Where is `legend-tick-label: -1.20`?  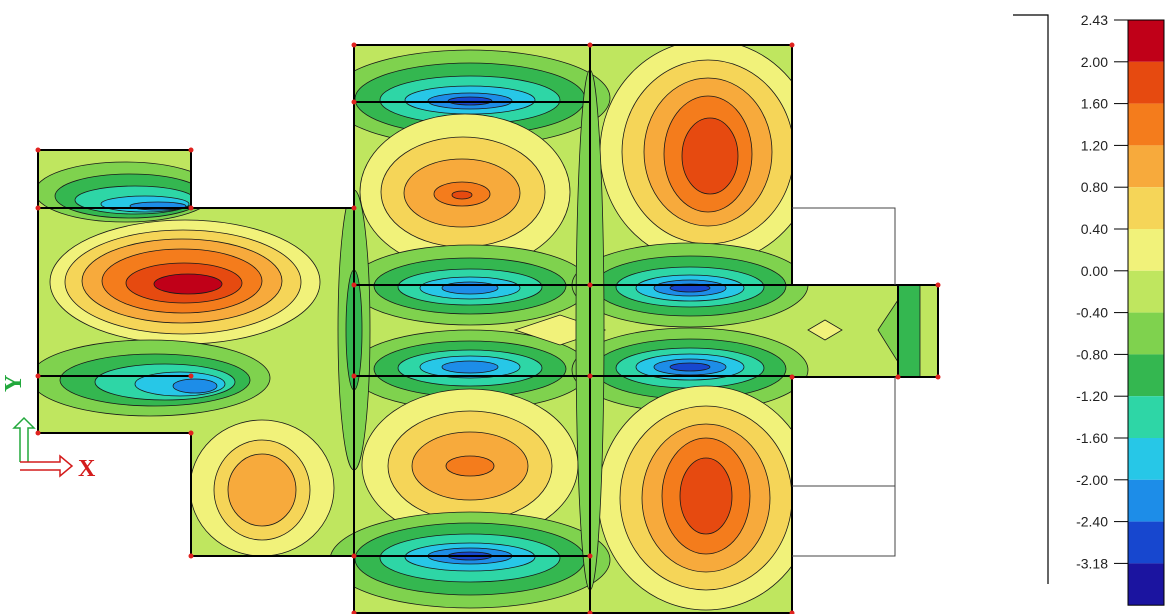 legend-tick-label: -1.20 is located at coordinates (1092, 396).